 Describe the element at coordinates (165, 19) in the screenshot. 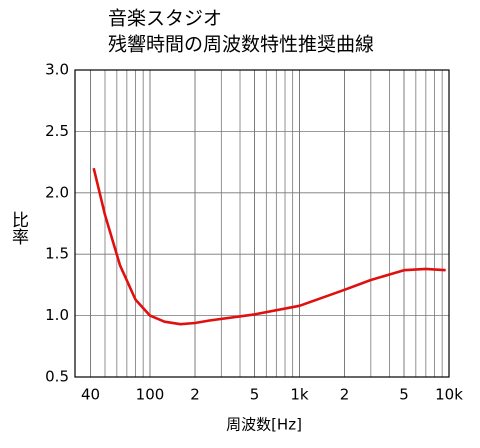

I see `chart-title: 音楽スタジオ` at that location.